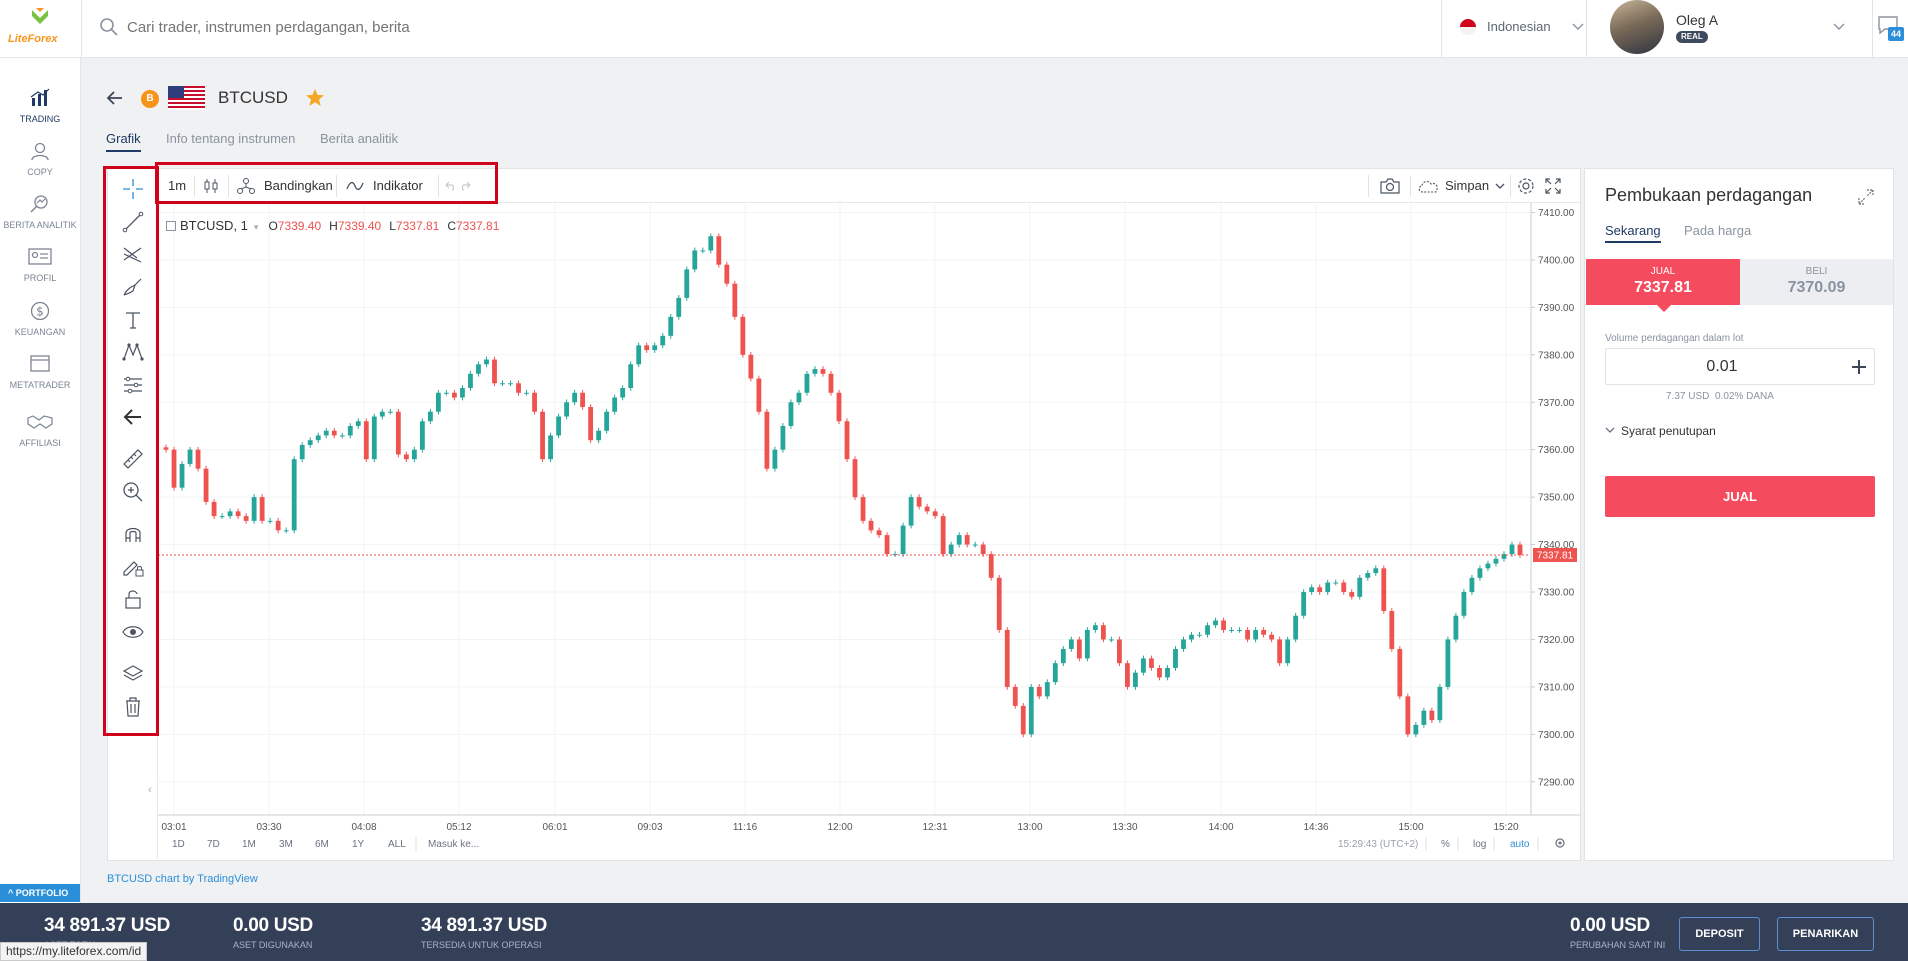  I want to click on search-input, so click(477, 27).